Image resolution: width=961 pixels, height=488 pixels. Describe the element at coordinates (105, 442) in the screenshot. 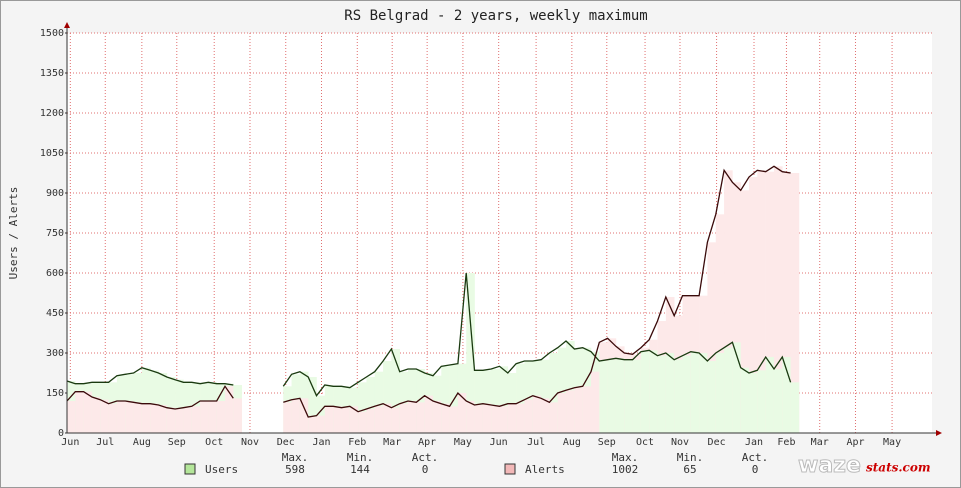

I see `x-tick-label: Jul` at that location.